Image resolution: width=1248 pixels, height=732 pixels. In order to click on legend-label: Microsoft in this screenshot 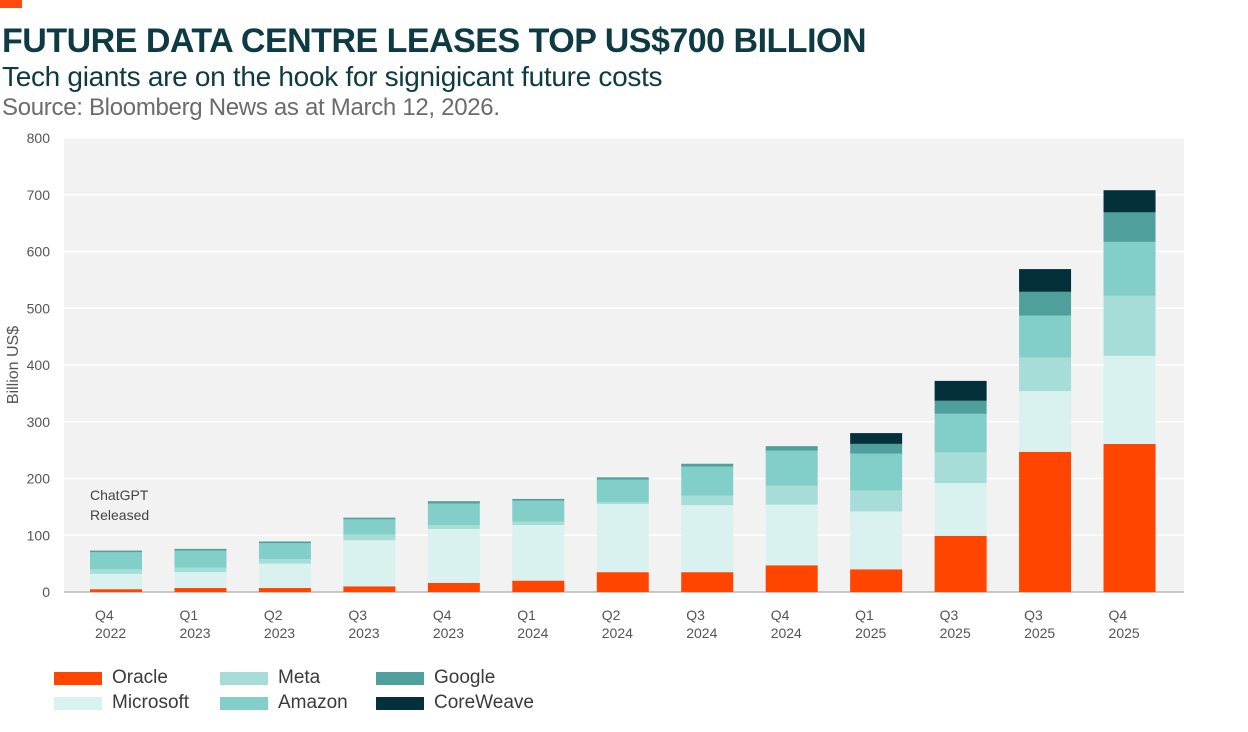, I will do `click(151, 702)`.